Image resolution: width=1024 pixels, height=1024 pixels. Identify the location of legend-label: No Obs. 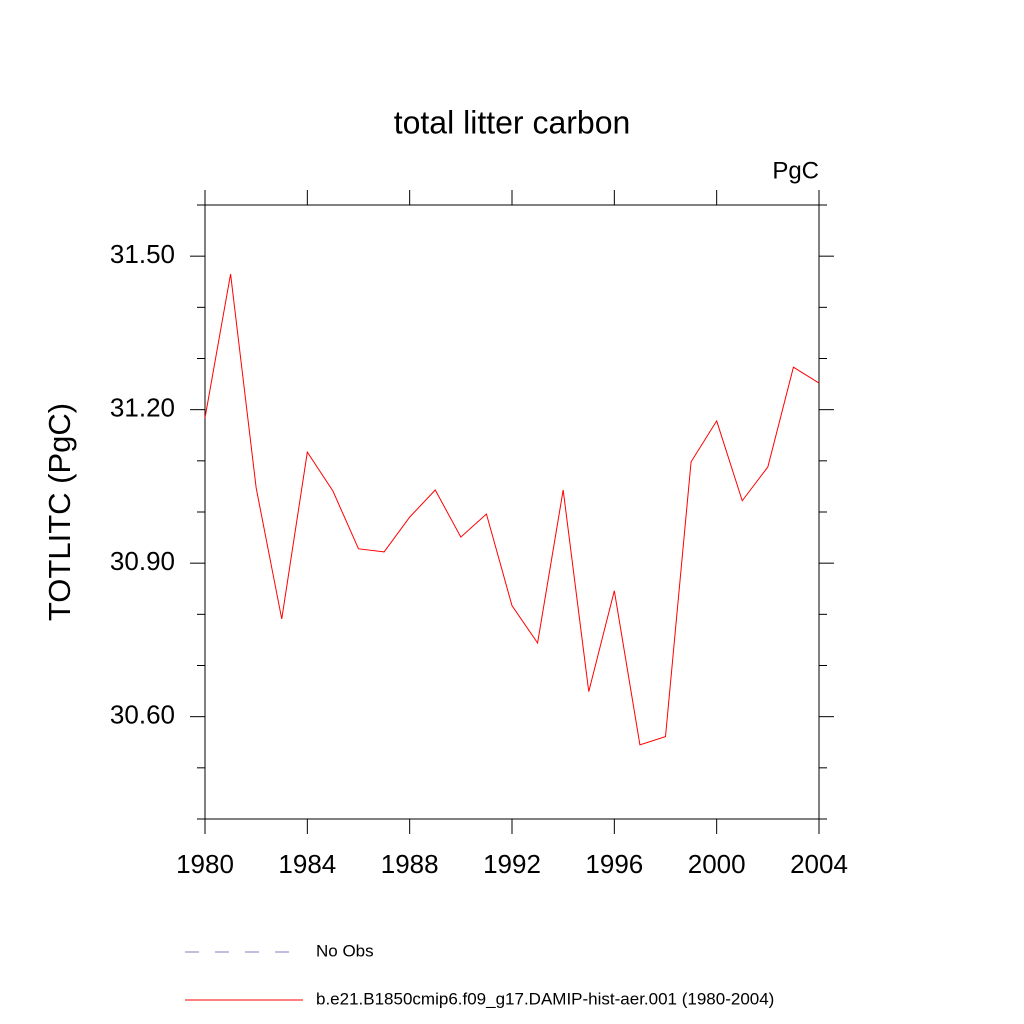
(345, 950).